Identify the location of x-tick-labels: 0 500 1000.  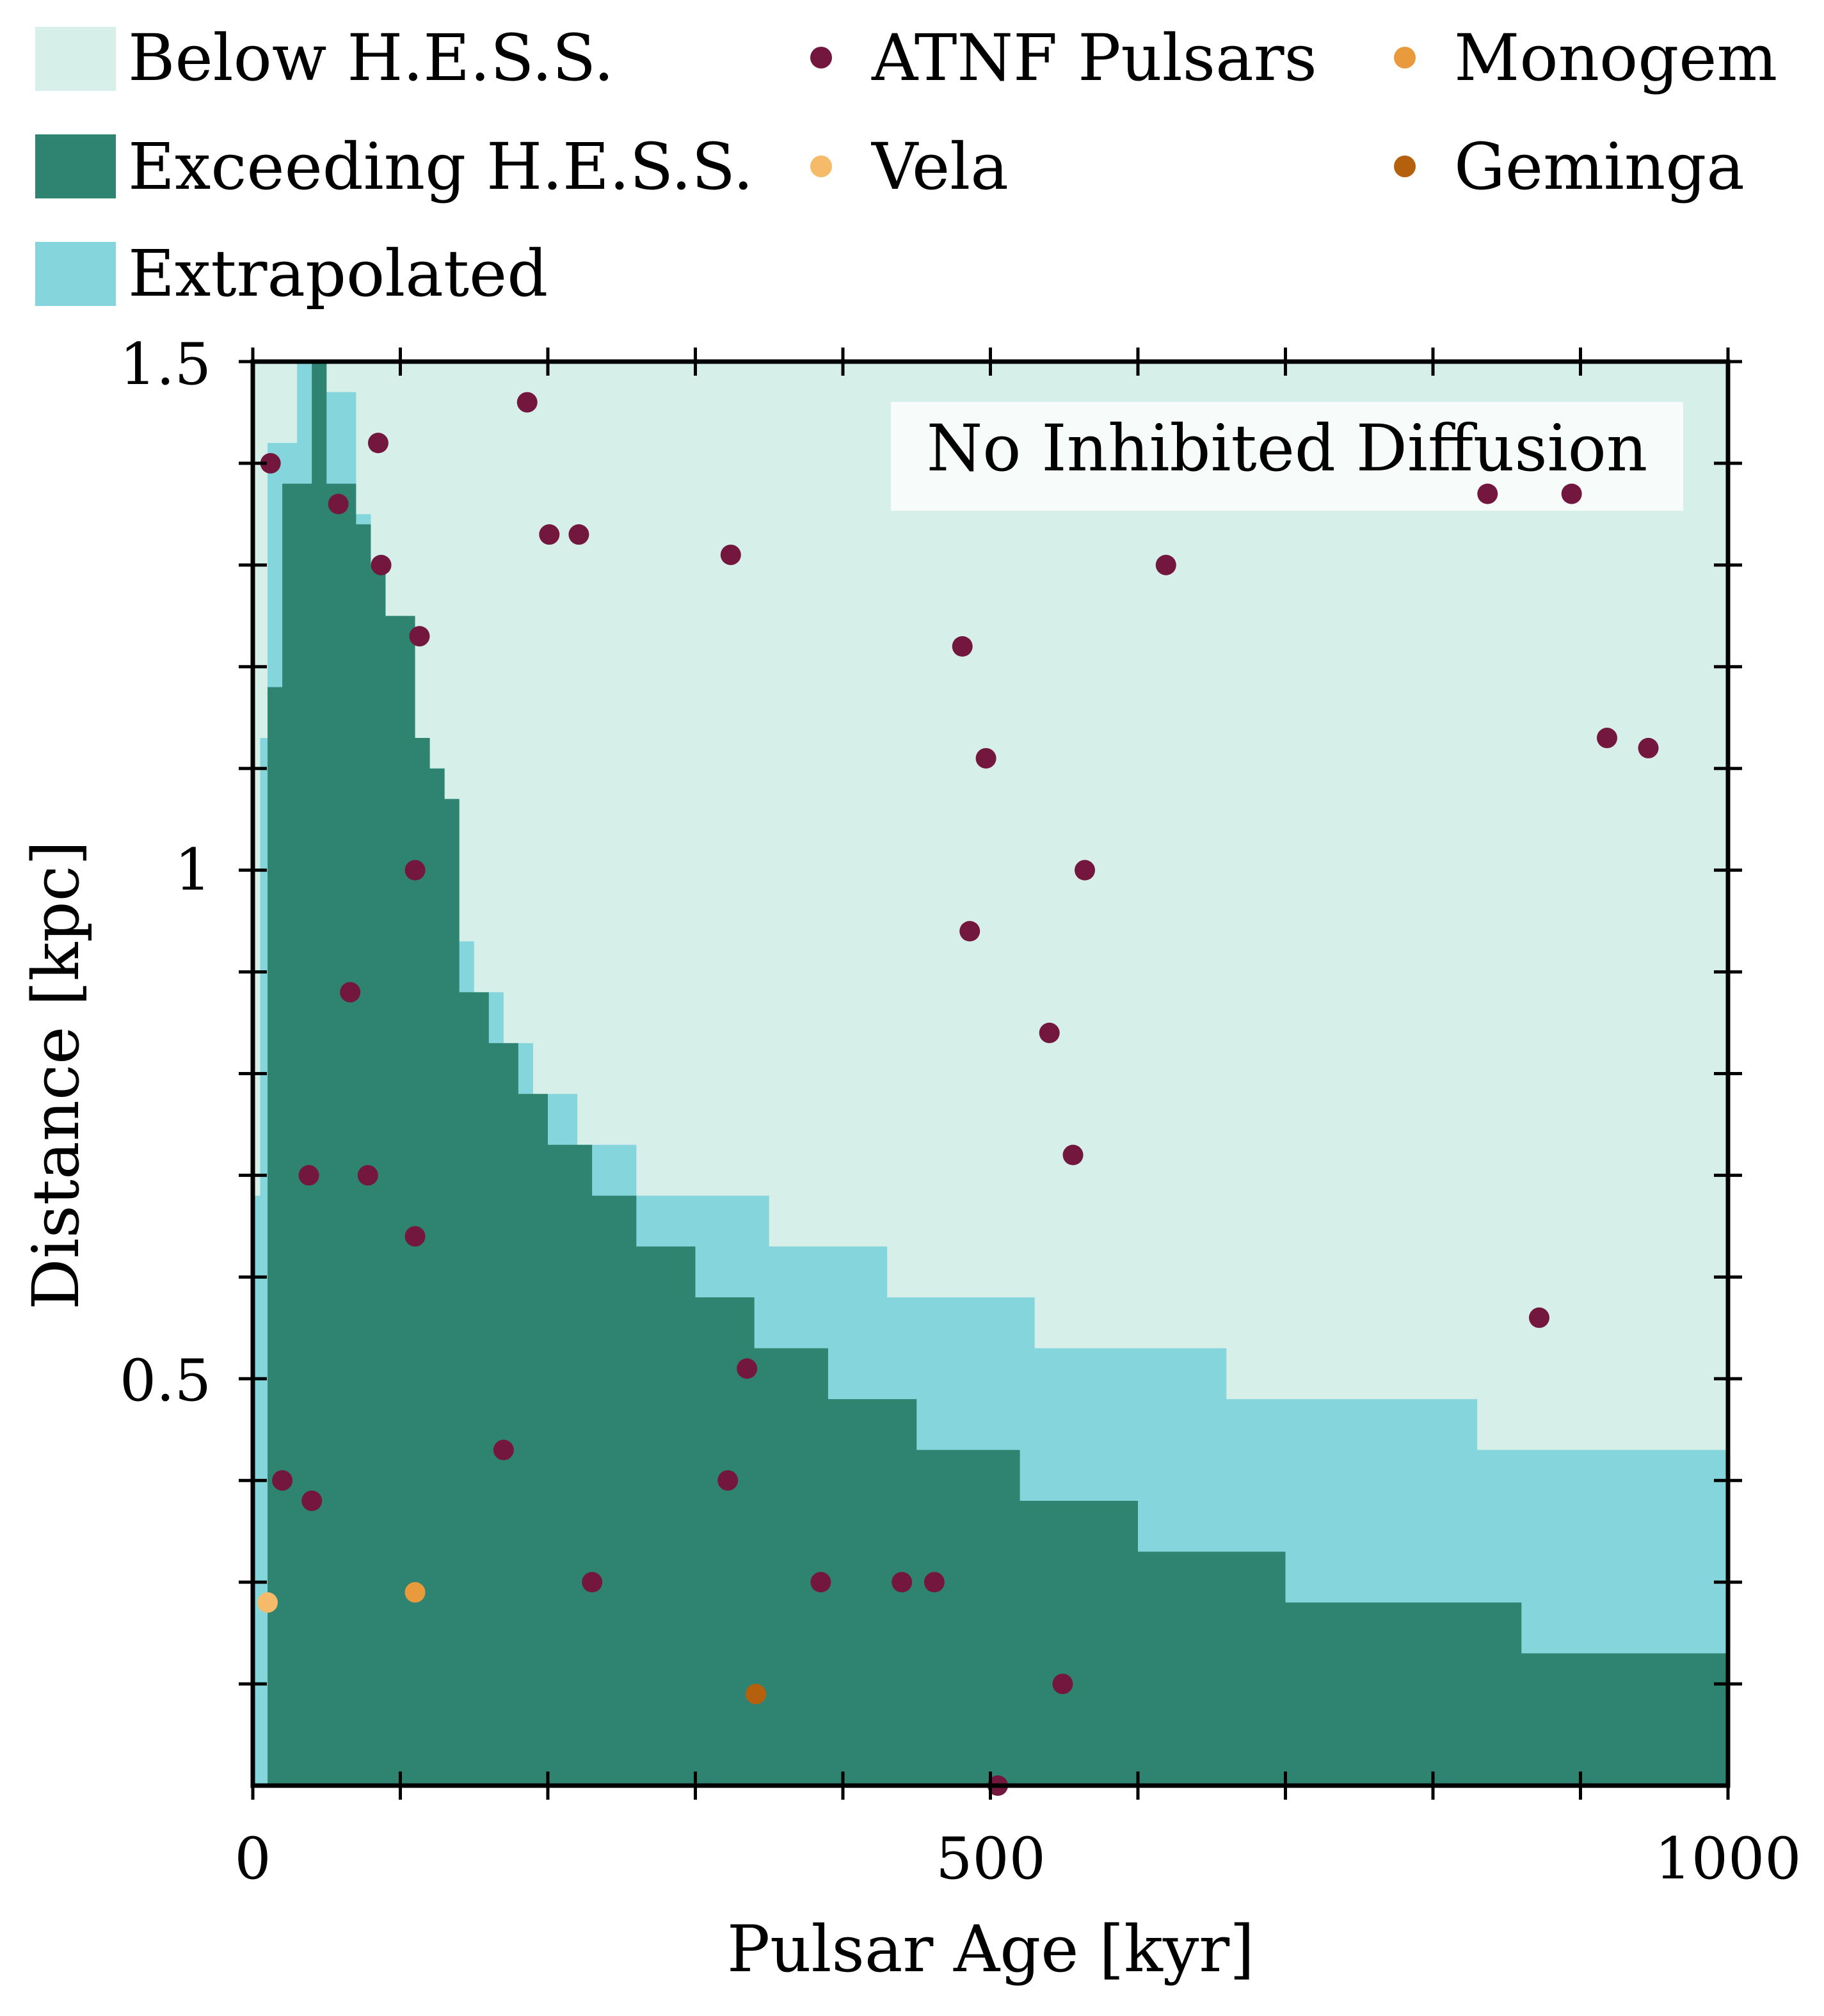
(1017, 1858).